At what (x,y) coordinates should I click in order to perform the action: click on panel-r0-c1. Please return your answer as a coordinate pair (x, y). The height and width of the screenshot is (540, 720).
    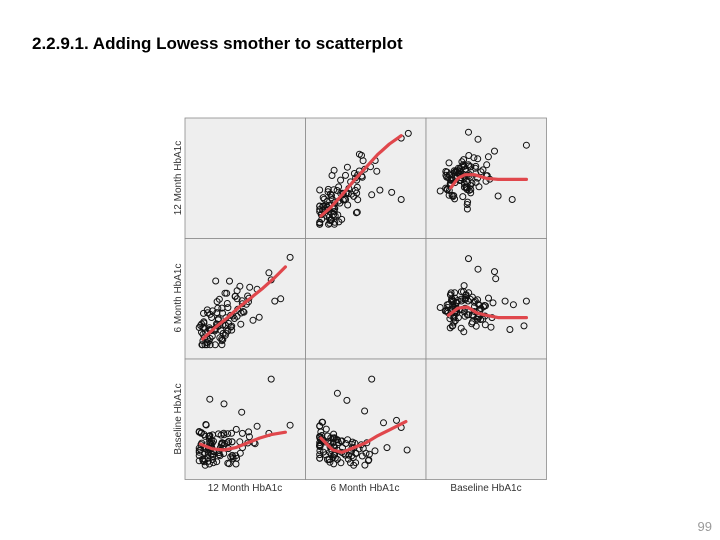
    Looking at the image, I should click on (364, 178).